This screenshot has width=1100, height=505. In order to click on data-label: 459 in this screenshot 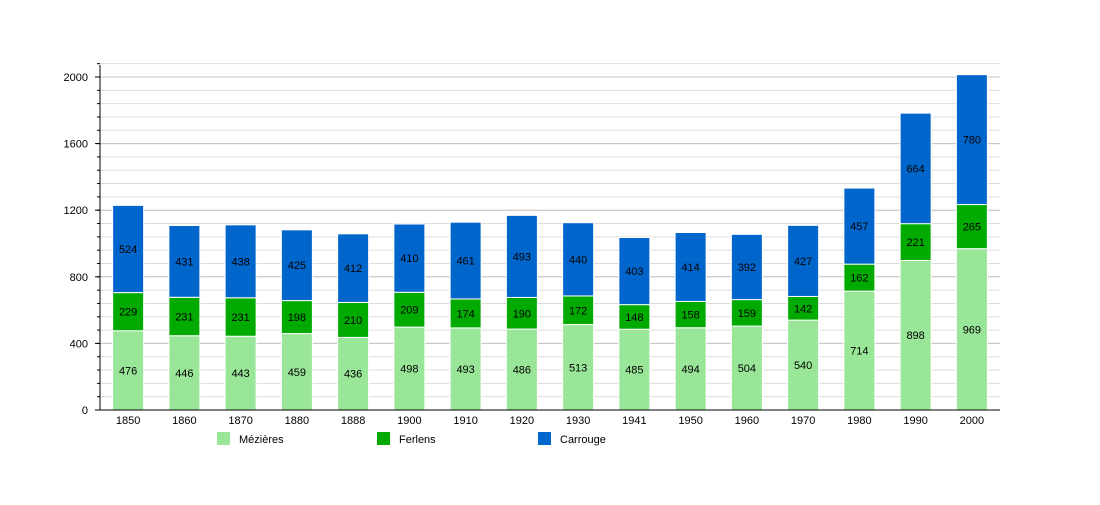, I will do `click(297, 373)`.